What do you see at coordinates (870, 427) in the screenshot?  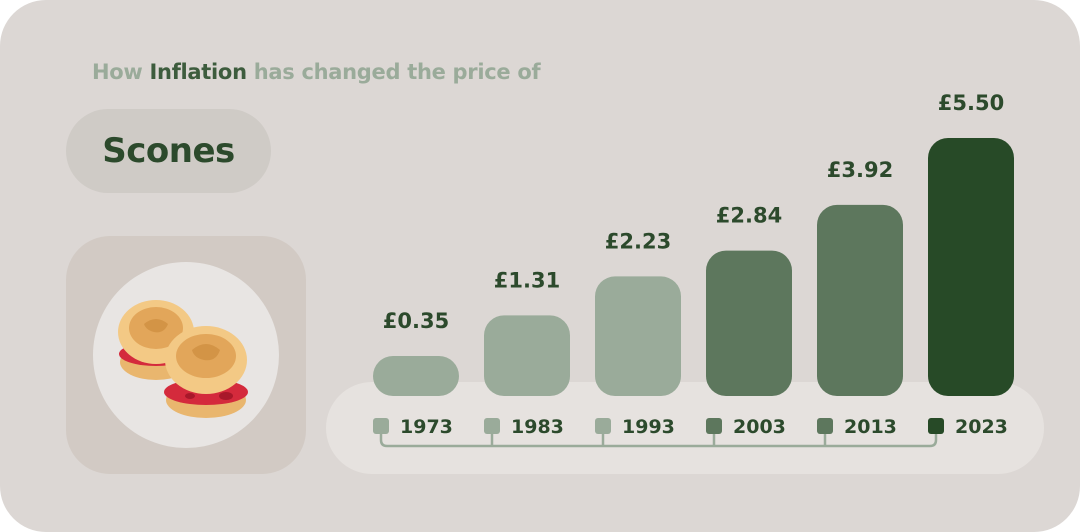 I see `category-label: 2013` at bounding box center [870, 427].